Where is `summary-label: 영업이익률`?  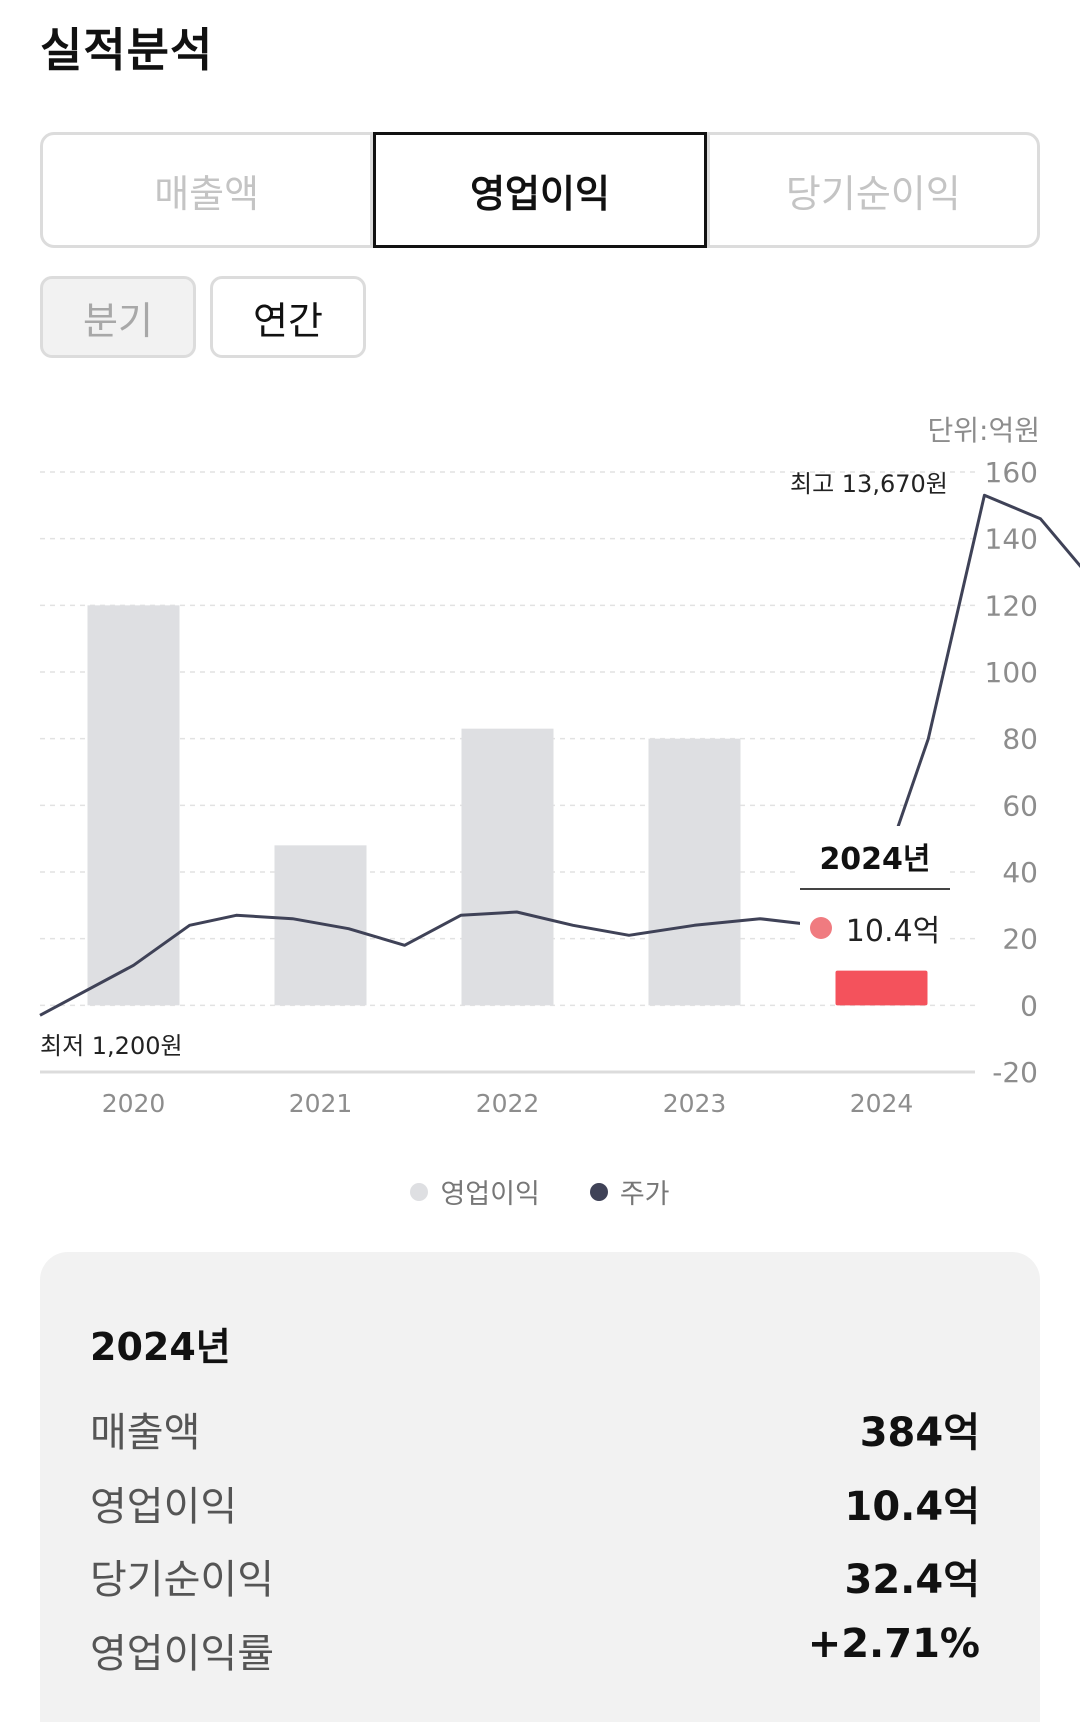
summary-label: 영업이익률 is located at coordinates (182, 1654).